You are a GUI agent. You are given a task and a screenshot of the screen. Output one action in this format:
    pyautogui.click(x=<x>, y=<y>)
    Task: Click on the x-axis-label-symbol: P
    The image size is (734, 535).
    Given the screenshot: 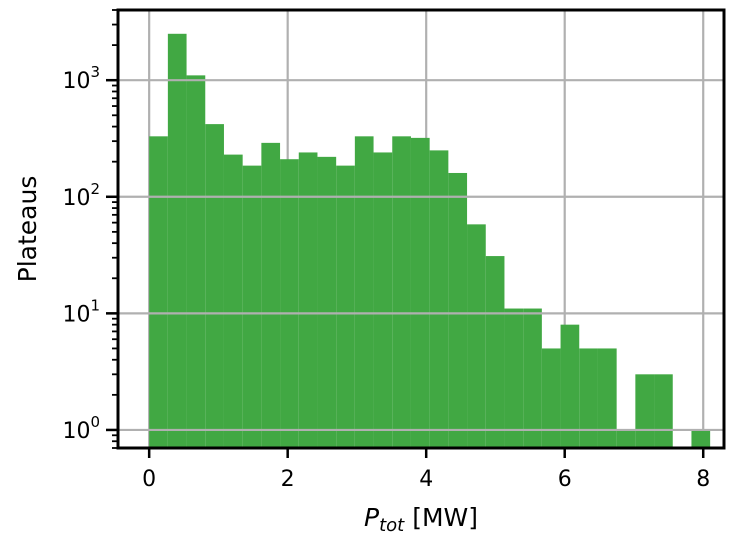 What is the action you would take?
    pyautogui.click(x=372, y=517)
    